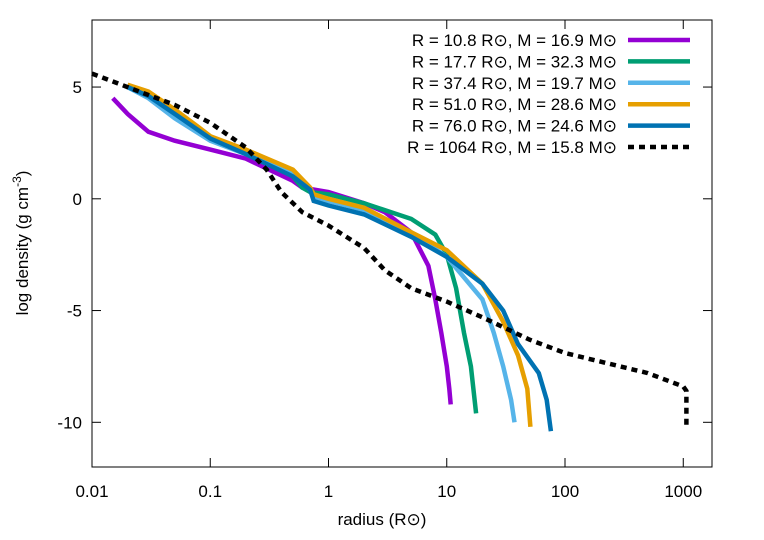 The width and height of the screenshot is (764, 540). Describe the element at coordinates (565, 491) in the screenshot. I see `x-tick-label: 100` at that location.